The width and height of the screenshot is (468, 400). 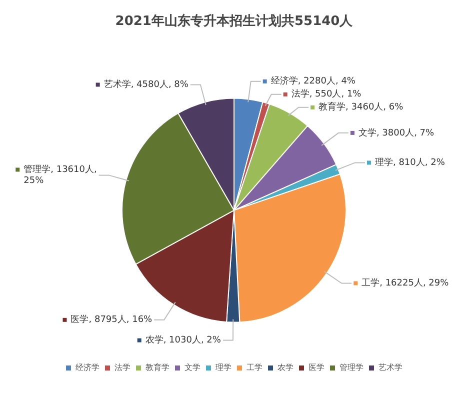 I want to click on data-label: 法学, 550人, 1%, so click(x=326, y=94).